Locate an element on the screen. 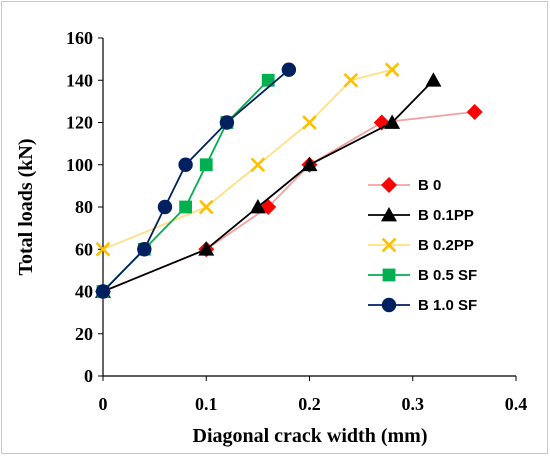 This screenshot has width=550, height=456. x-tick-label: 0 is located at coordinates (103, 404).